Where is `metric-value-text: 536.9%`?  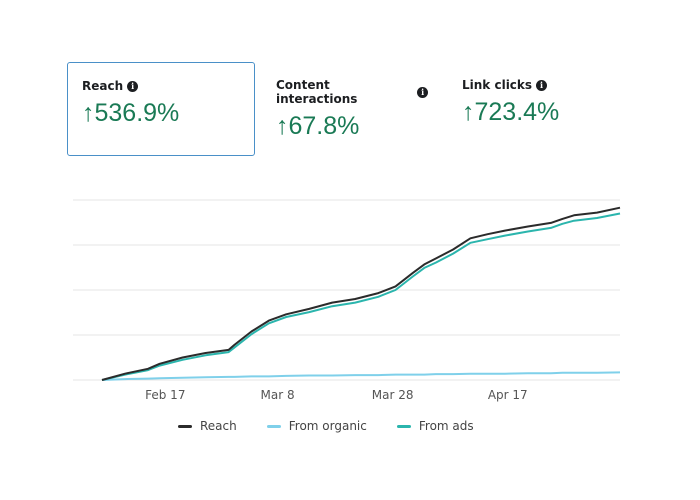 metric-value-text: 536.9% is located at coordinates (137, 113).